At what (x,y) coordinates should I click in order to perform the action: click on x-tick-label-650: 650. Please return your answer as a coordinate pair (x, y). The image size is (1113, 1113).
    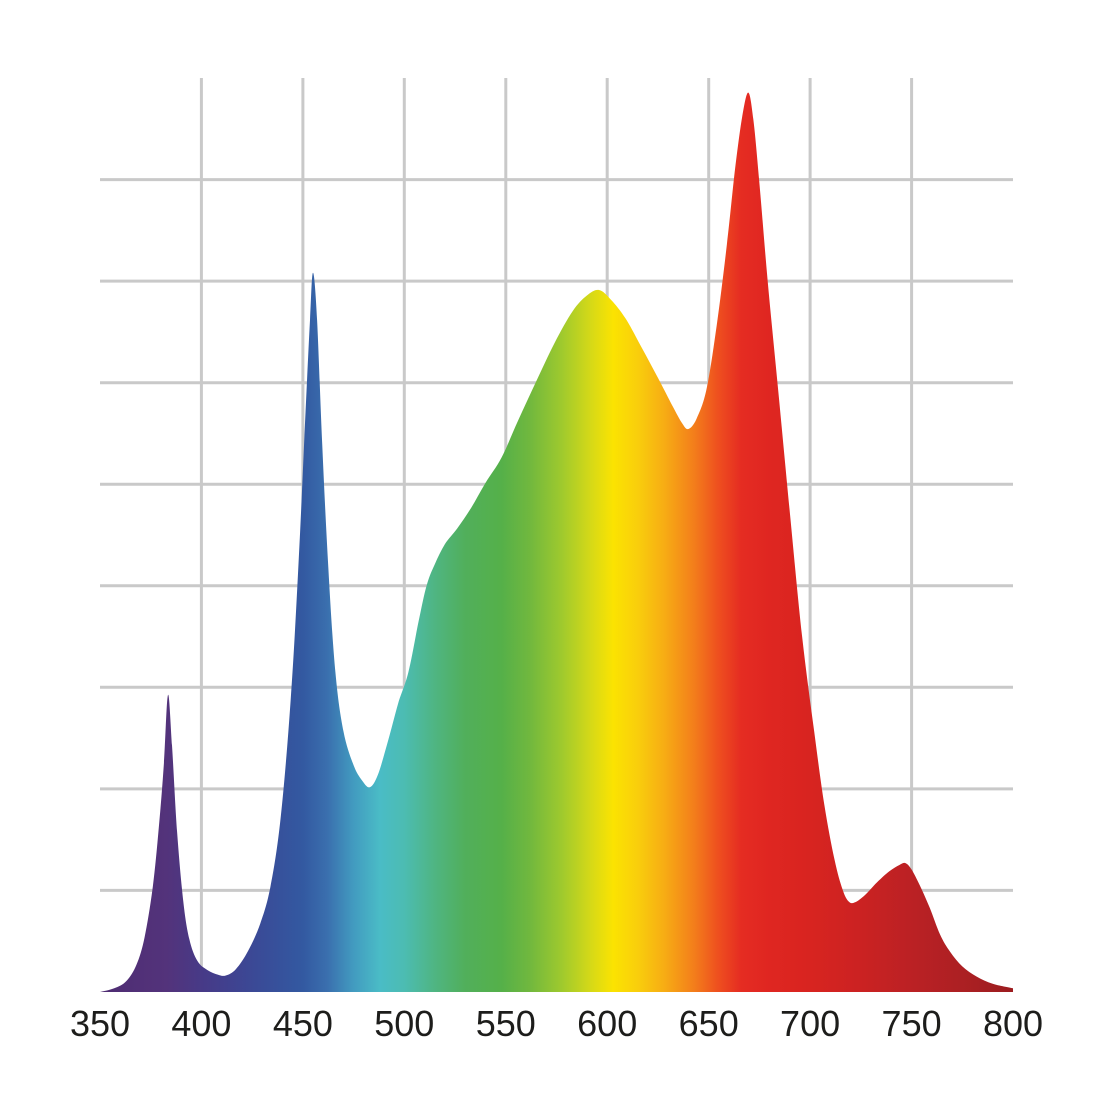
    Looking at the image, I should click on (709, 1023).